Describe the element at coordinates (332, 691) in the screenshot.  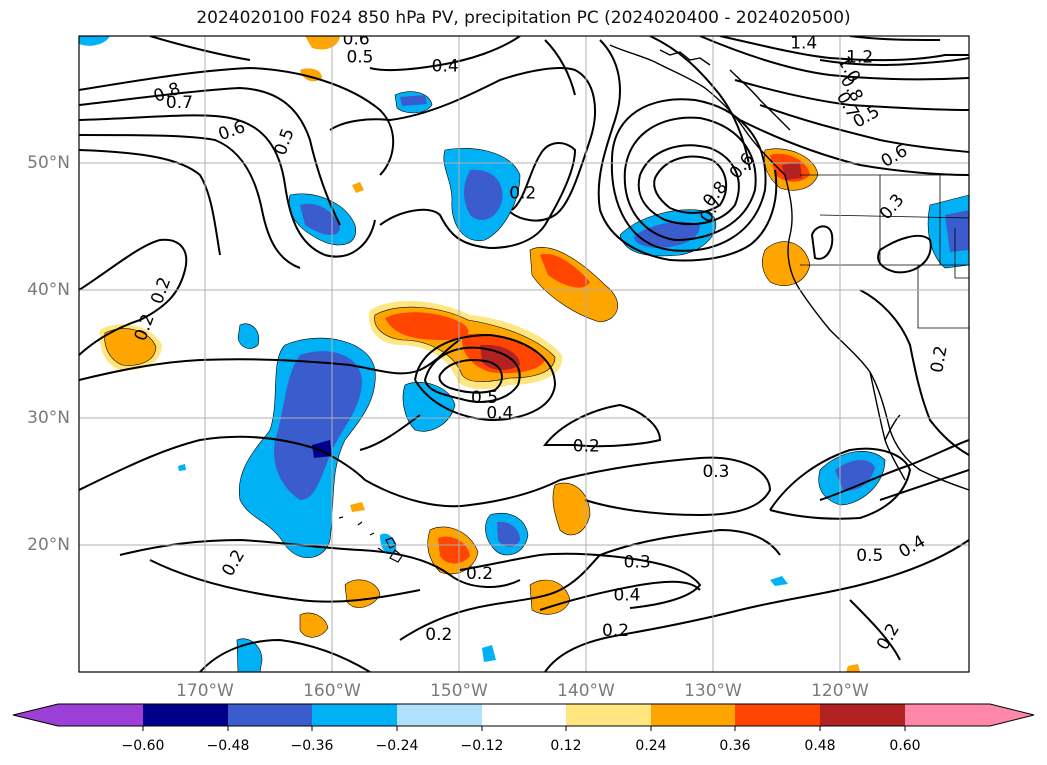
I see `lon-label-160w: 160°W` at that location.